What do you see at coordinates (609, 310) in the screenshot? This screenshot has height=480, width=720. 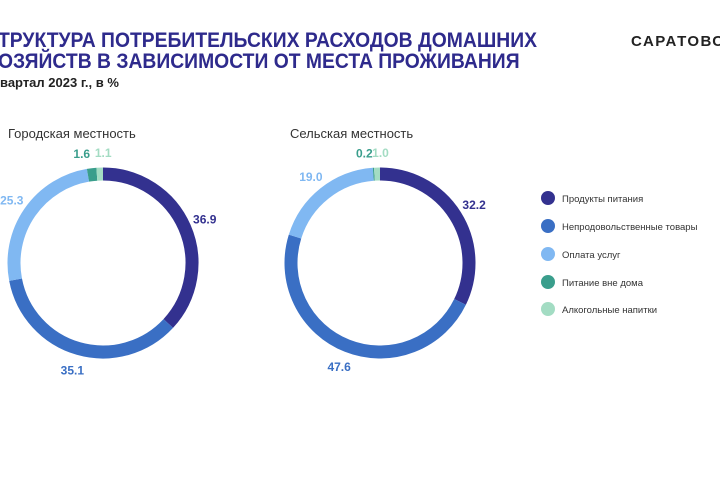 I see `legend-label: Алкогольные напитки` at bounding box center [609, 310].